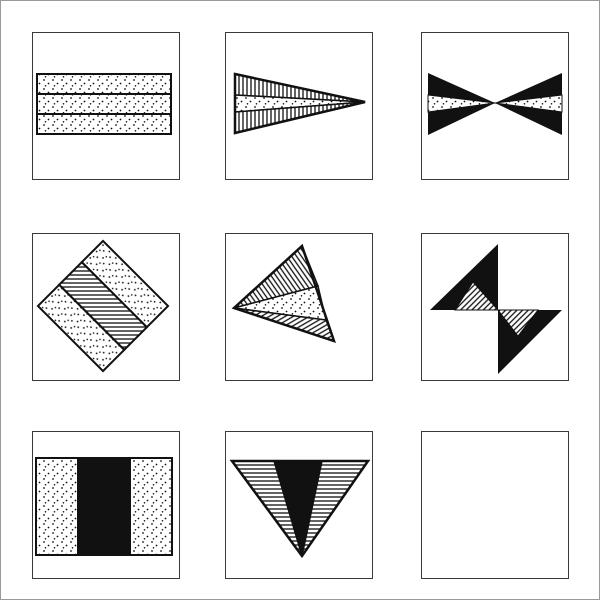 The width and height of the screenshot is (600, 600). I want to click on cell-r2c2, so click(299, 307).